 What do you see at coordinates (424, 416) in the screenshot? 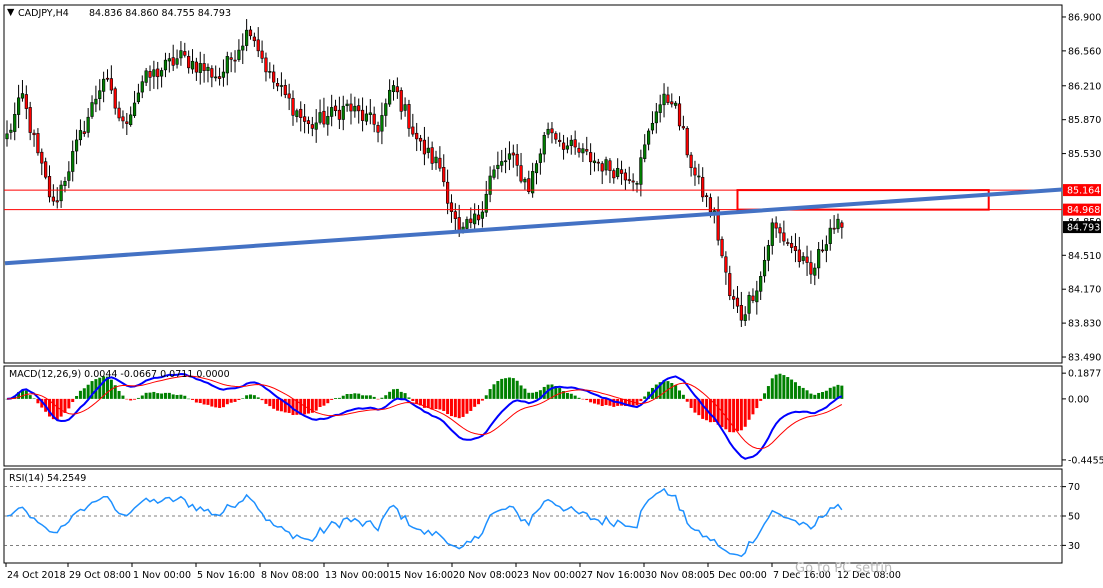
I see `macd-line` at bounding box center [424, 416].